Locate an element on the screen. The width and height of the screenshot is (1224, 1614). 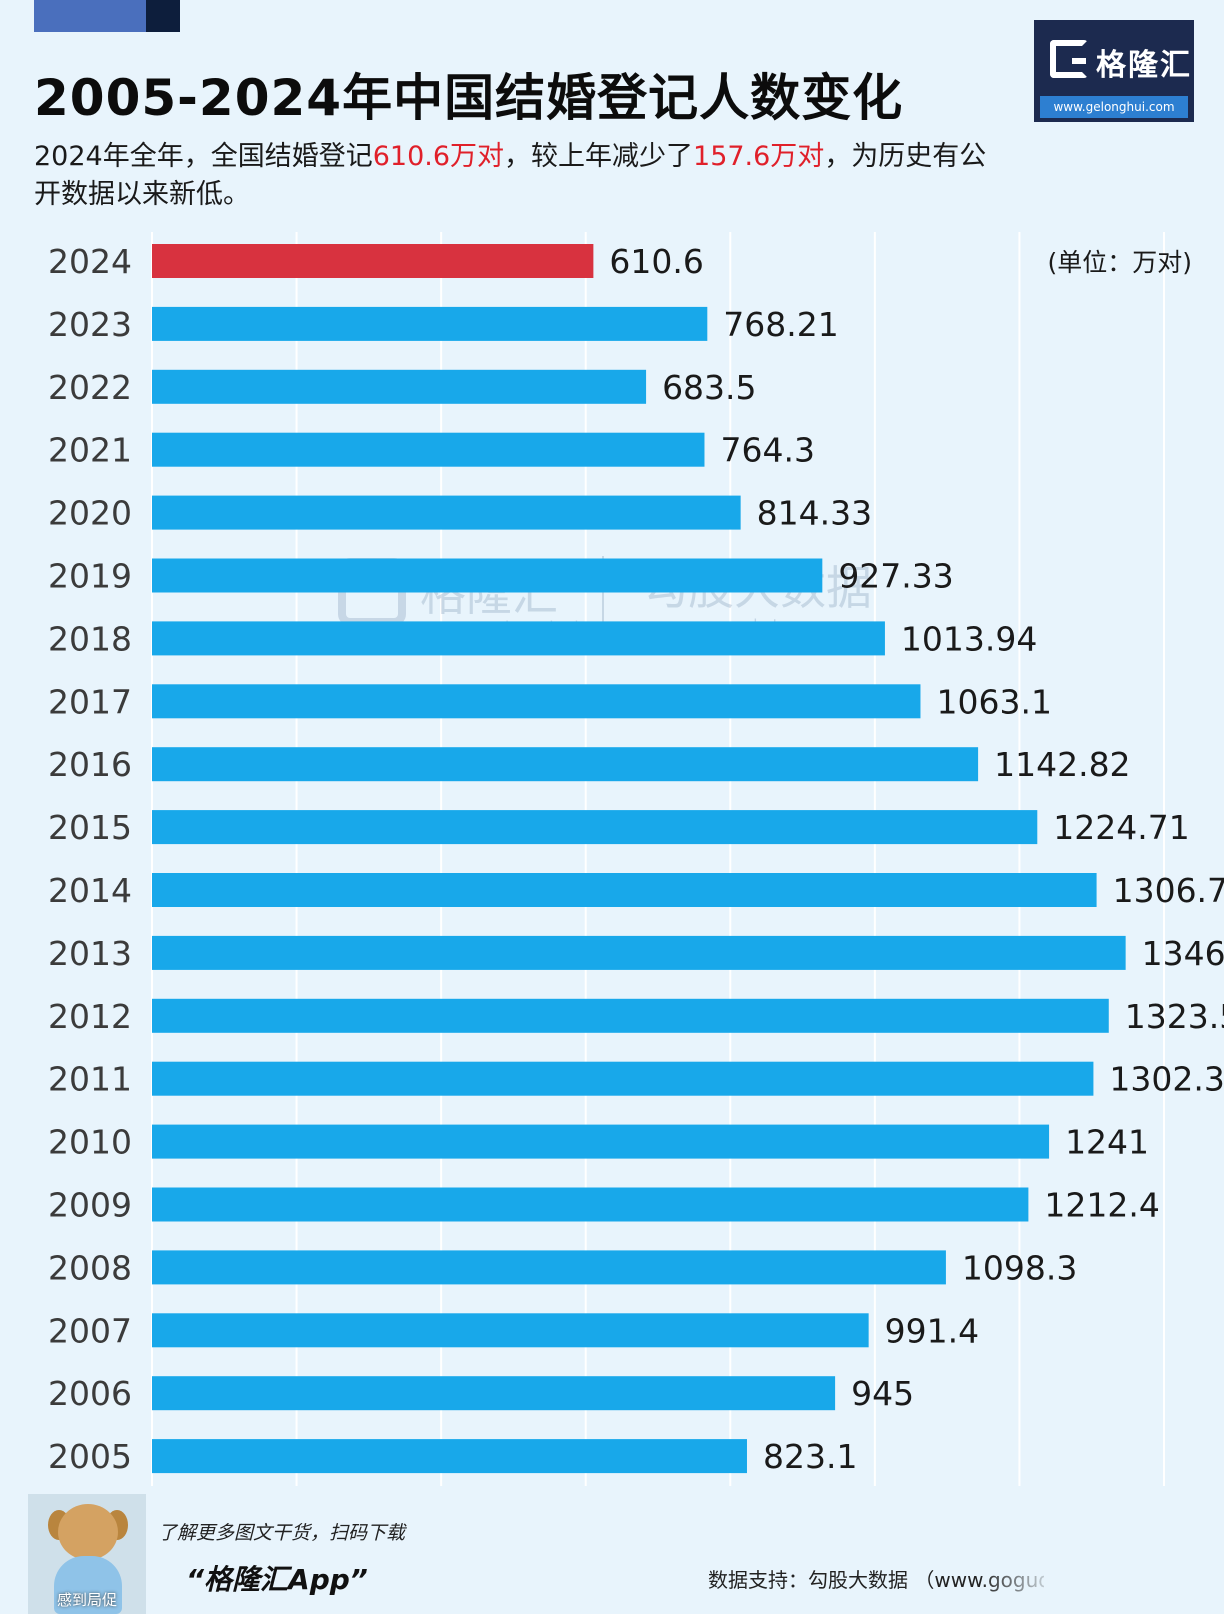
subtitle-text-3: ，为历史有公开数据以来新低。 is located at coordinates (510, 175).